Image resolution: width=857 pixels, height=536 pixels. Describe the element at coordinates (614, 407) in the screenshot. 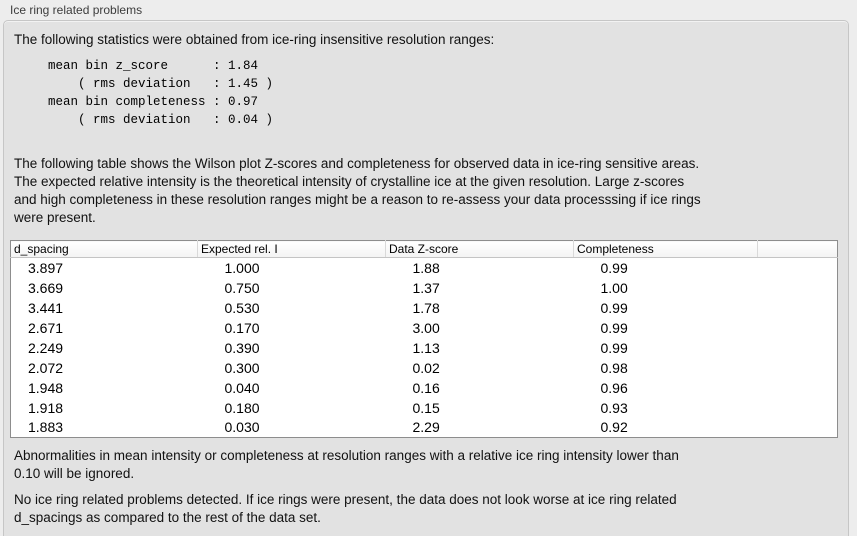

I see `table-cell: 0.93` at that location.